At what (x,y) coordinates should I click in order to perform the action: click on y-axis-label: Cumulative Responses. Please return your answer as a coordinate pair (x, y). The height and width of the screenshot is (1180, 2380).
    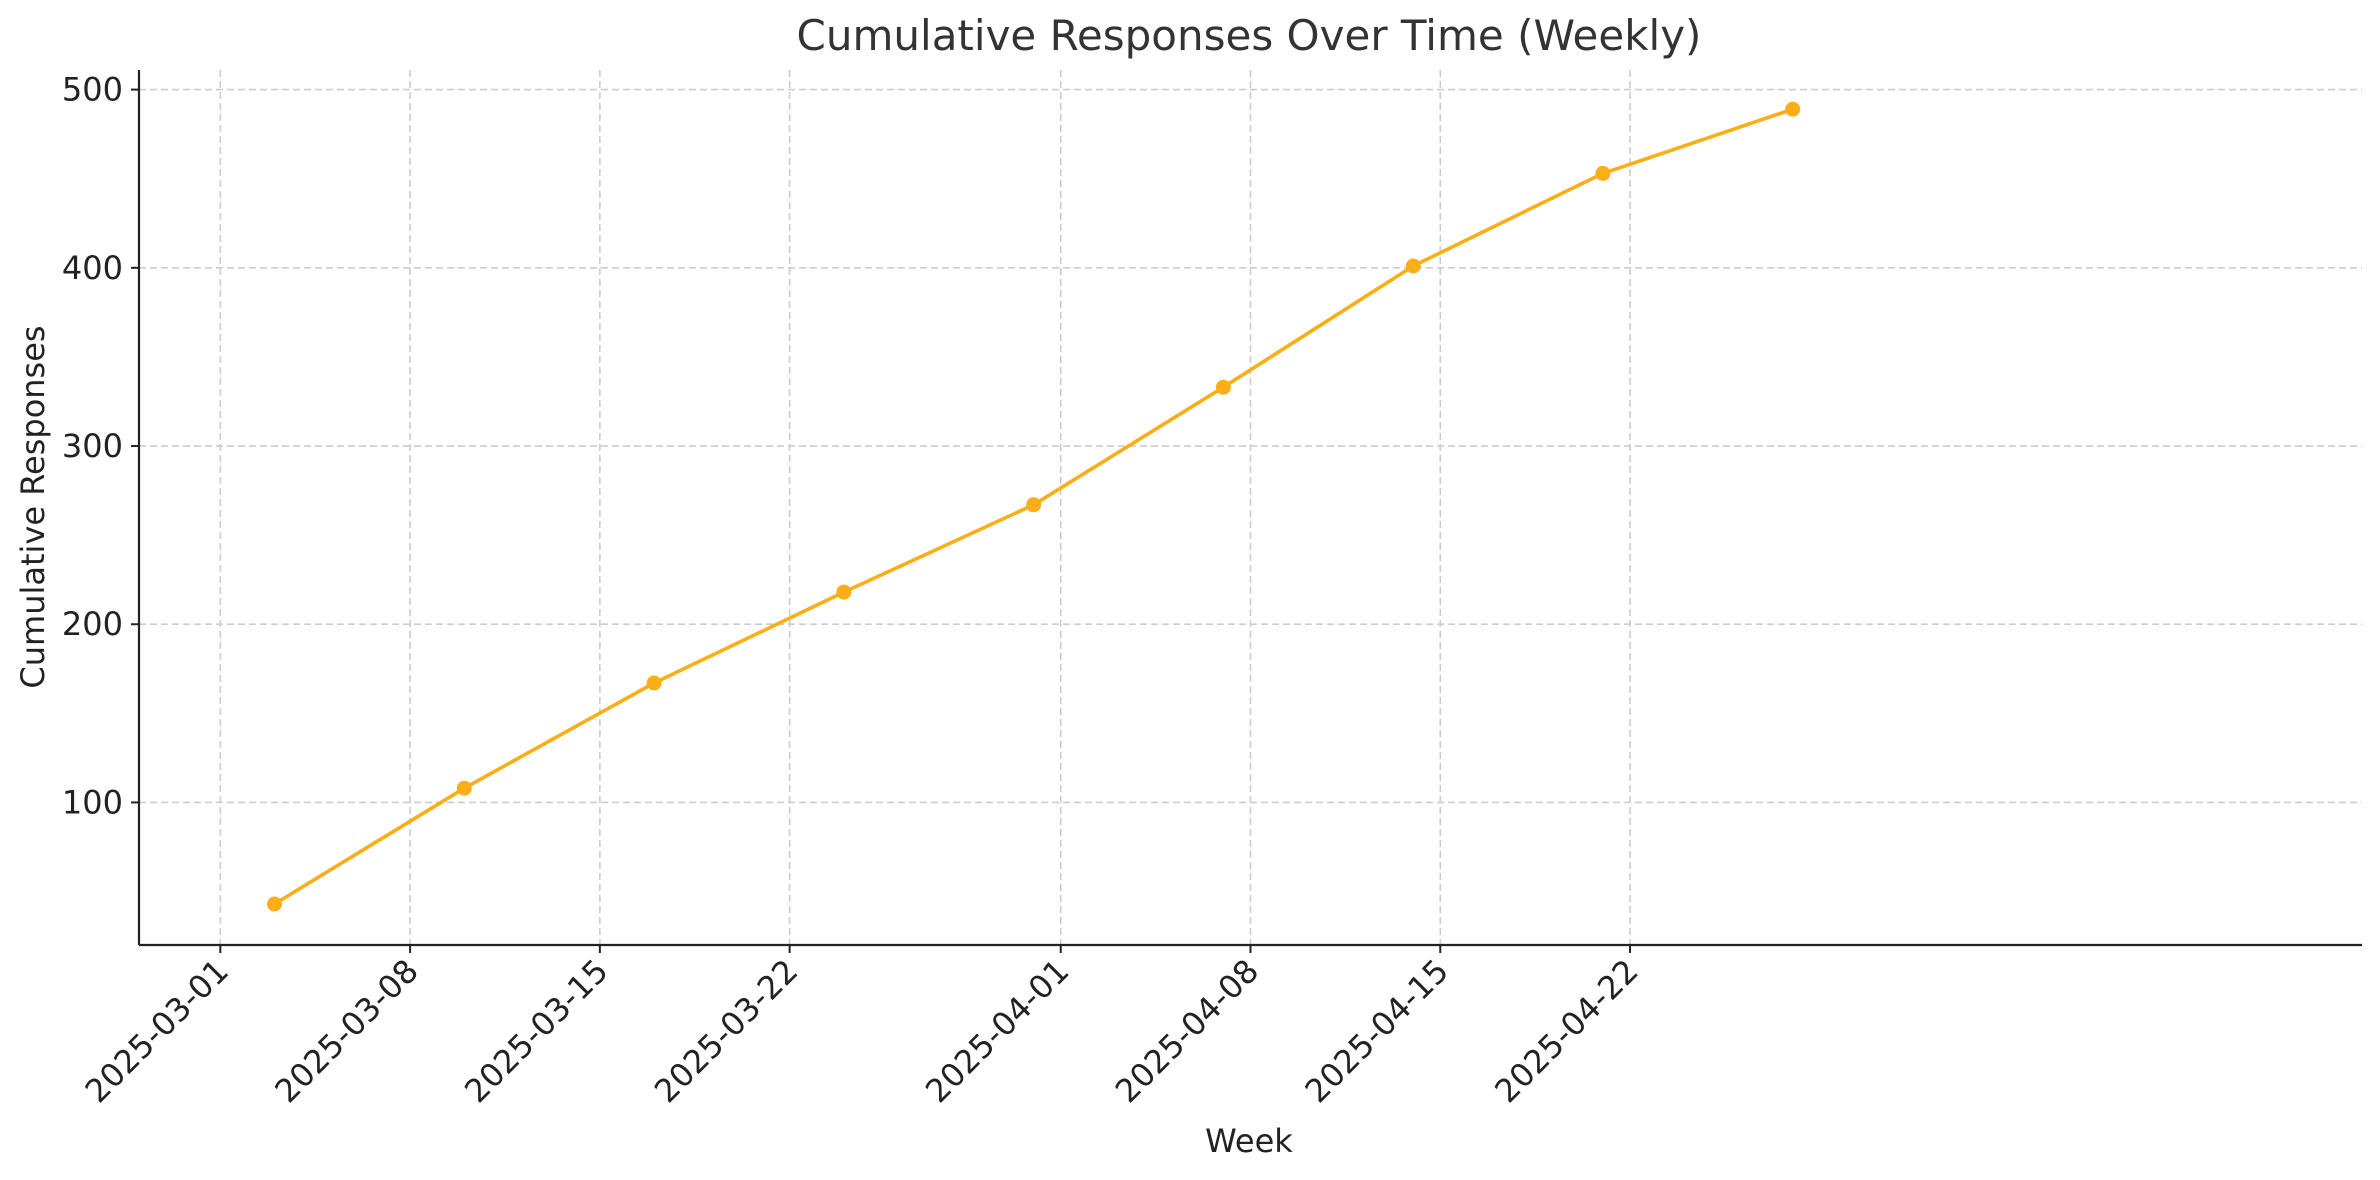
    Looking at the image, I should click on (33, 506).